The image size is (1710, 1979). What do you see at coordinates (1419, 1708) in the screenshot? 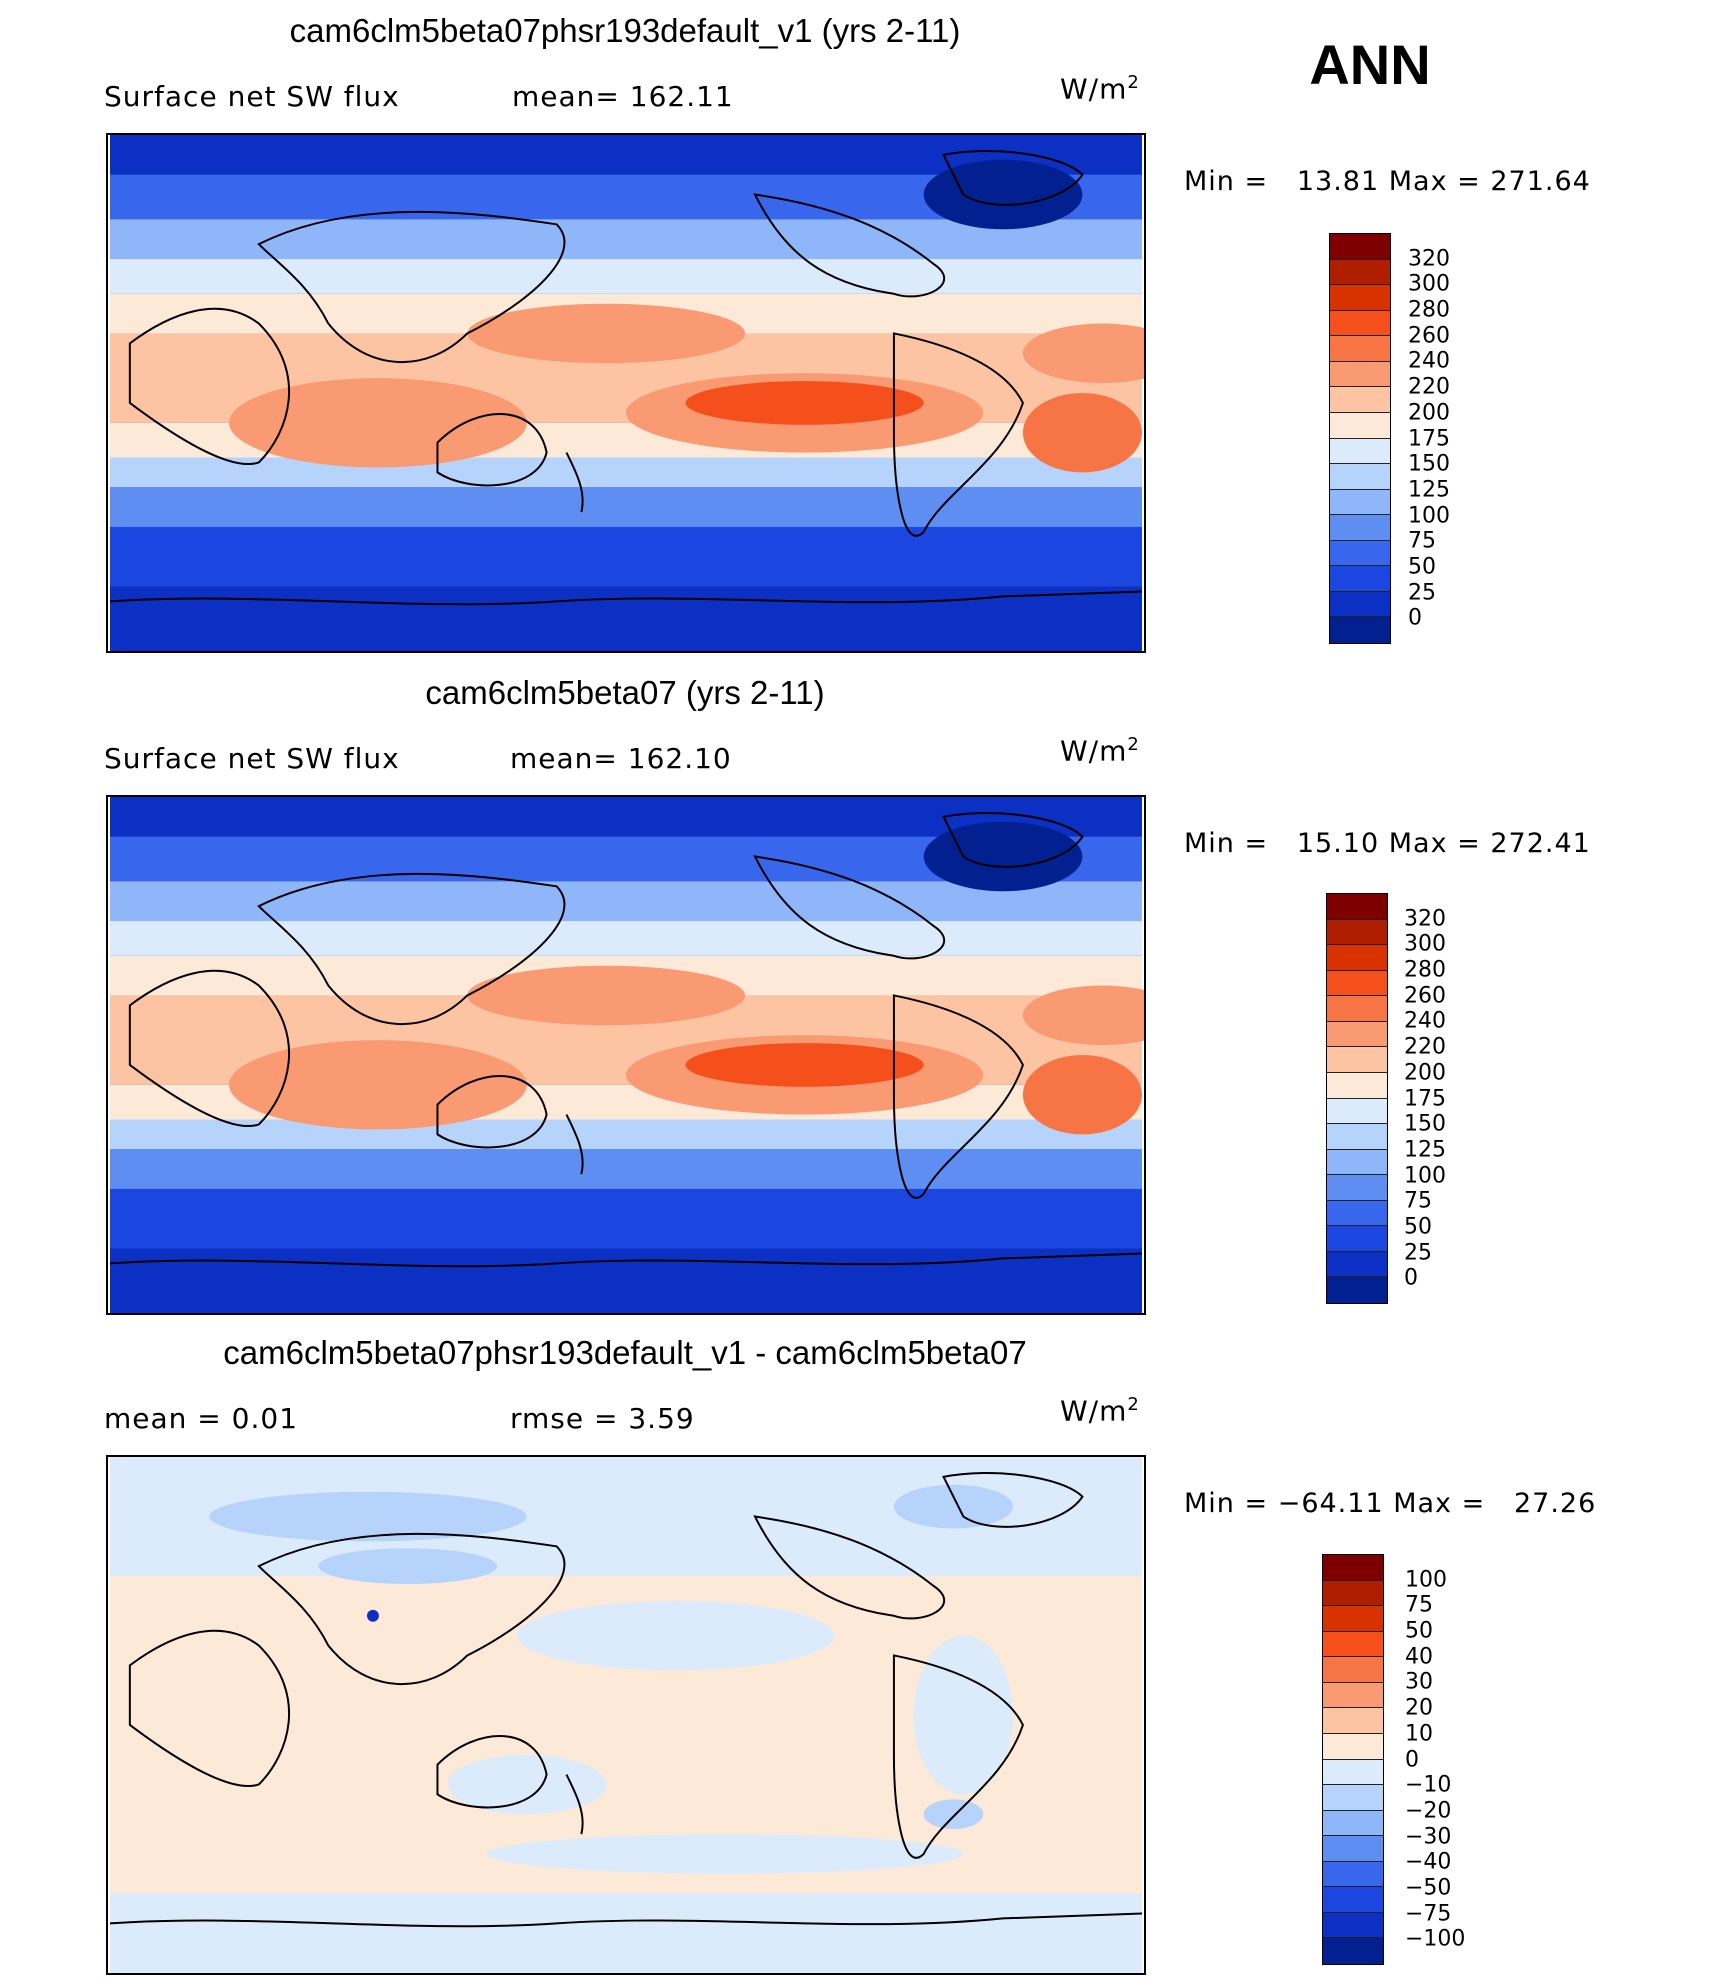
I see `colorbar-tick-label: 20` at bounding box center [1419, 1708].